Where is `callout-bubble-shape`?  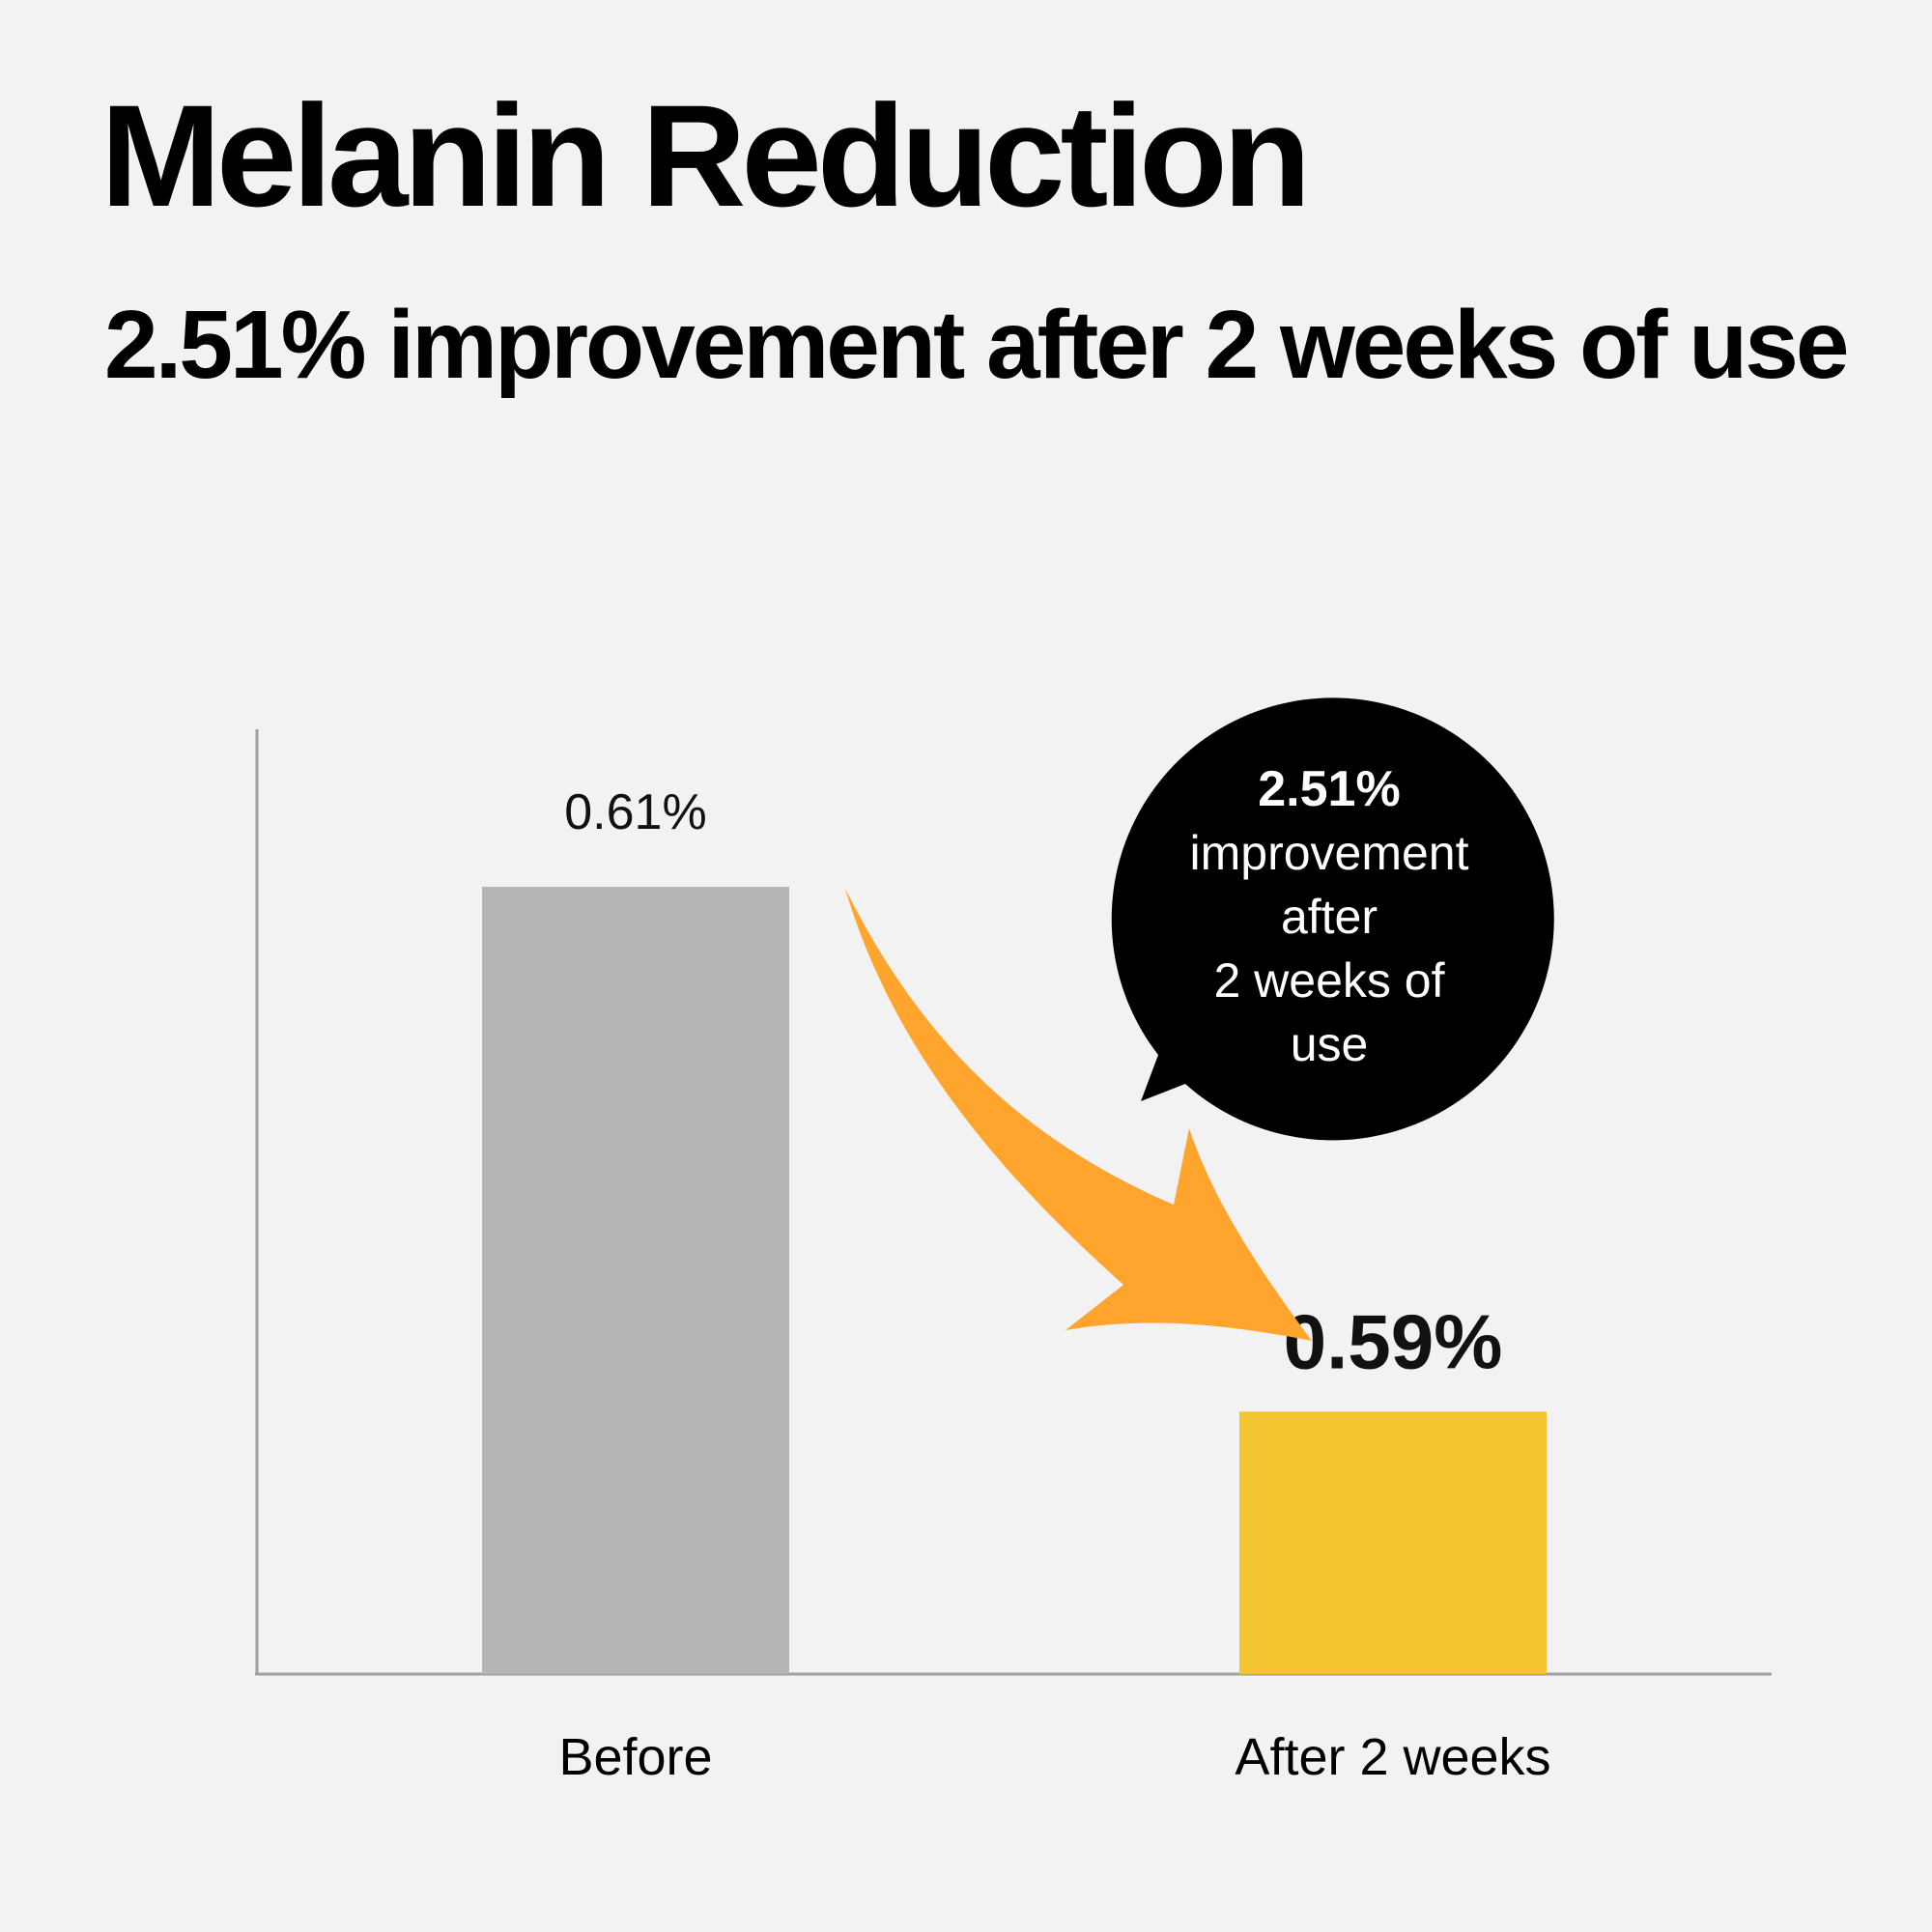
callout-bubble-shape is located at coordinates (1332, 919).